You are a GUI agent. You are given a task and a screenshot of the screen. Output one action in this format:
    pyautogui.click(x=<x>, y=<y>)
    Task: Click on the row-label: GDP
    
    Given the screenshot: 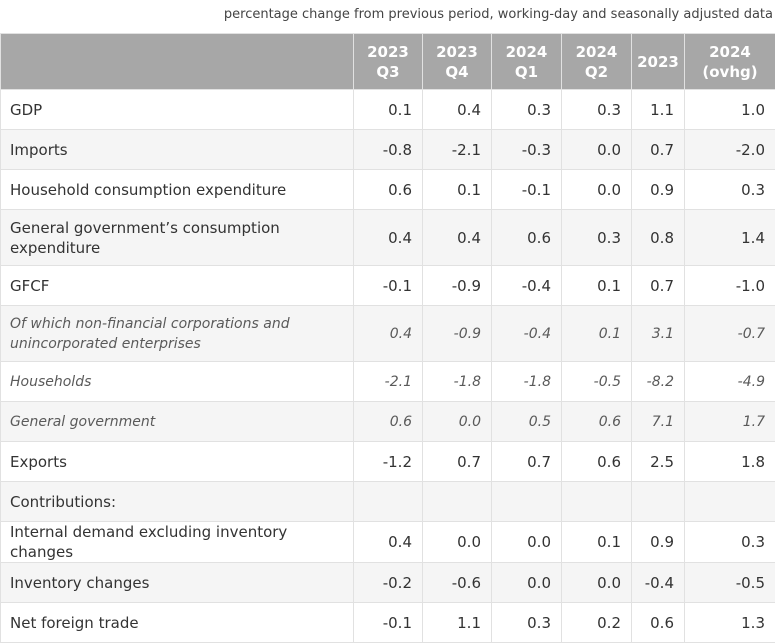 What is the action you would take?
    pyautogui.click(x=177, y=110)
    